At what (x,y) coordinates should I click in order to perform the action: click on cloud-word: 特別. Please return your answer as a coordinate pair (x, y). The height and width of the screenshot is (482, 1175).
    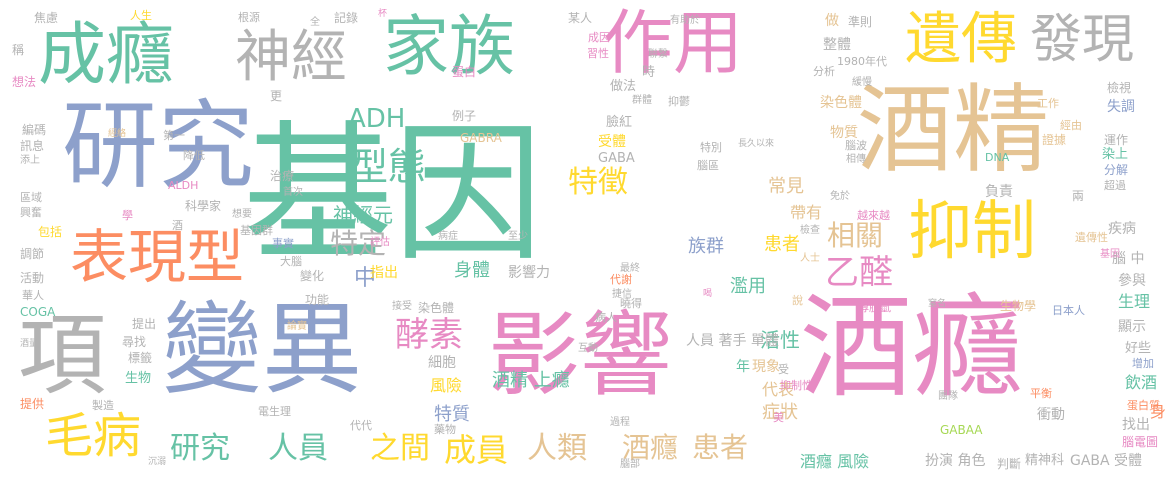
    Looking at the image, I should click on (711, 147).